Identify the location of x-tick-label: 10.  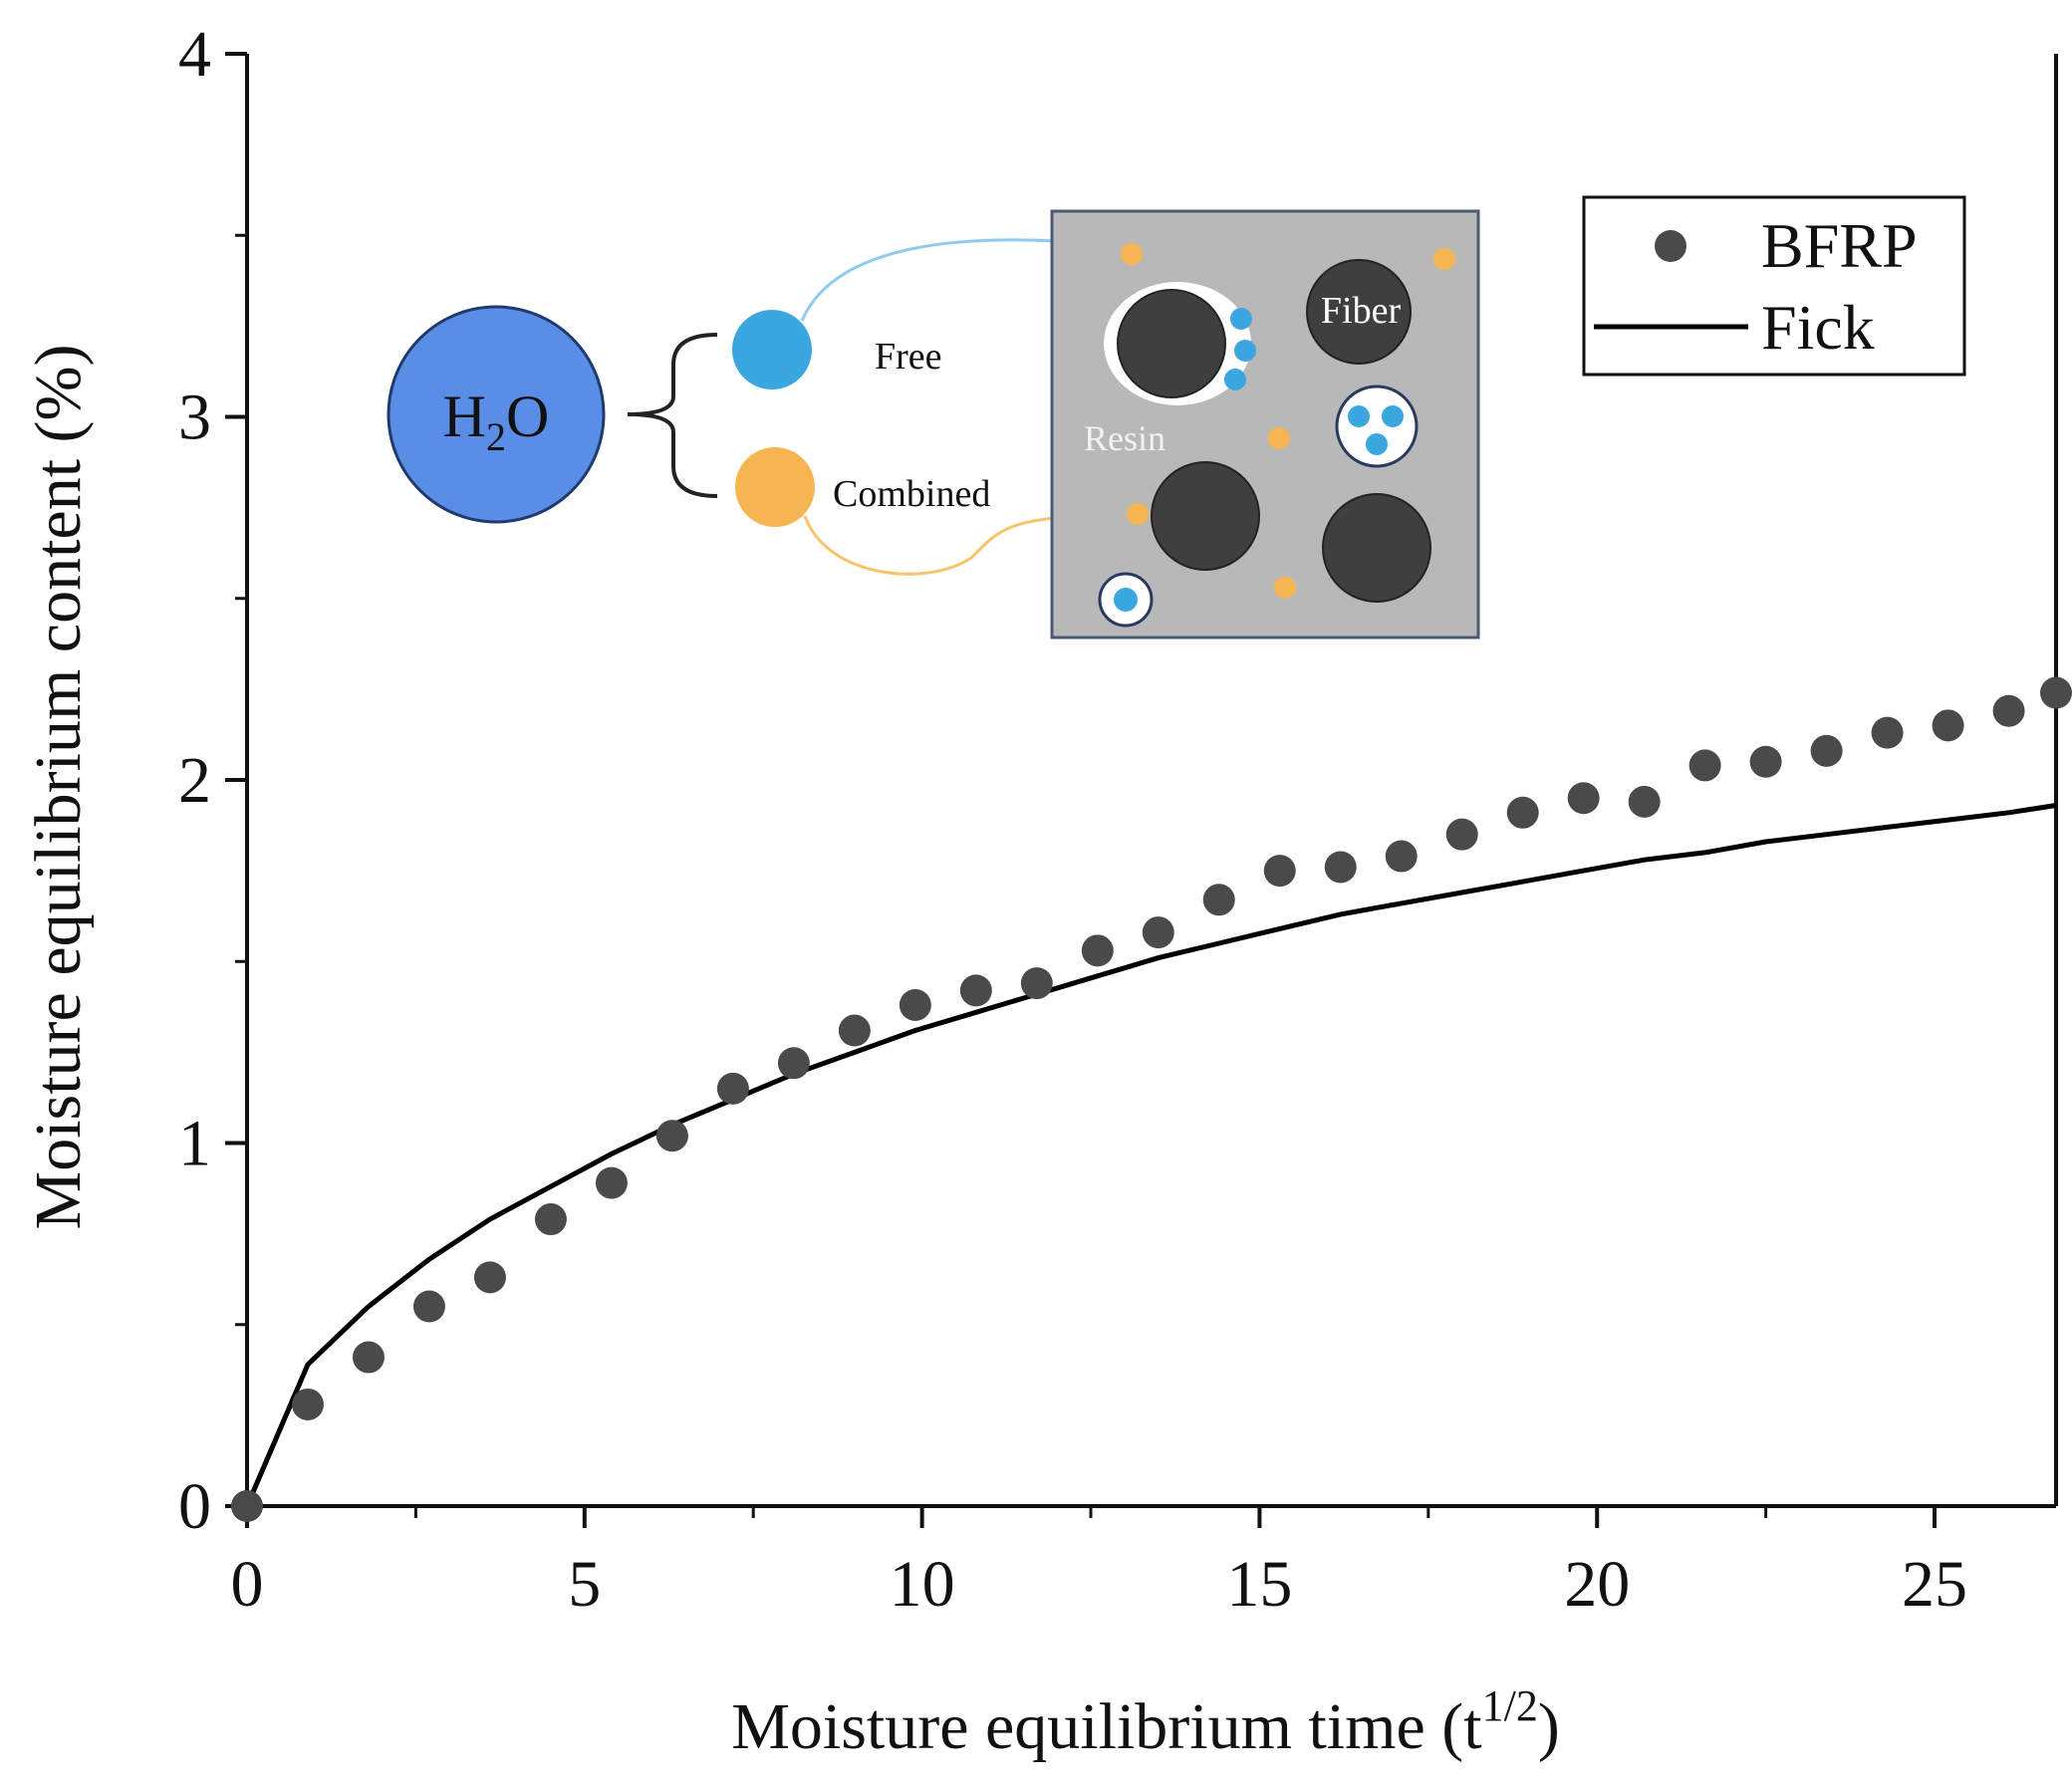
(922, 1584).